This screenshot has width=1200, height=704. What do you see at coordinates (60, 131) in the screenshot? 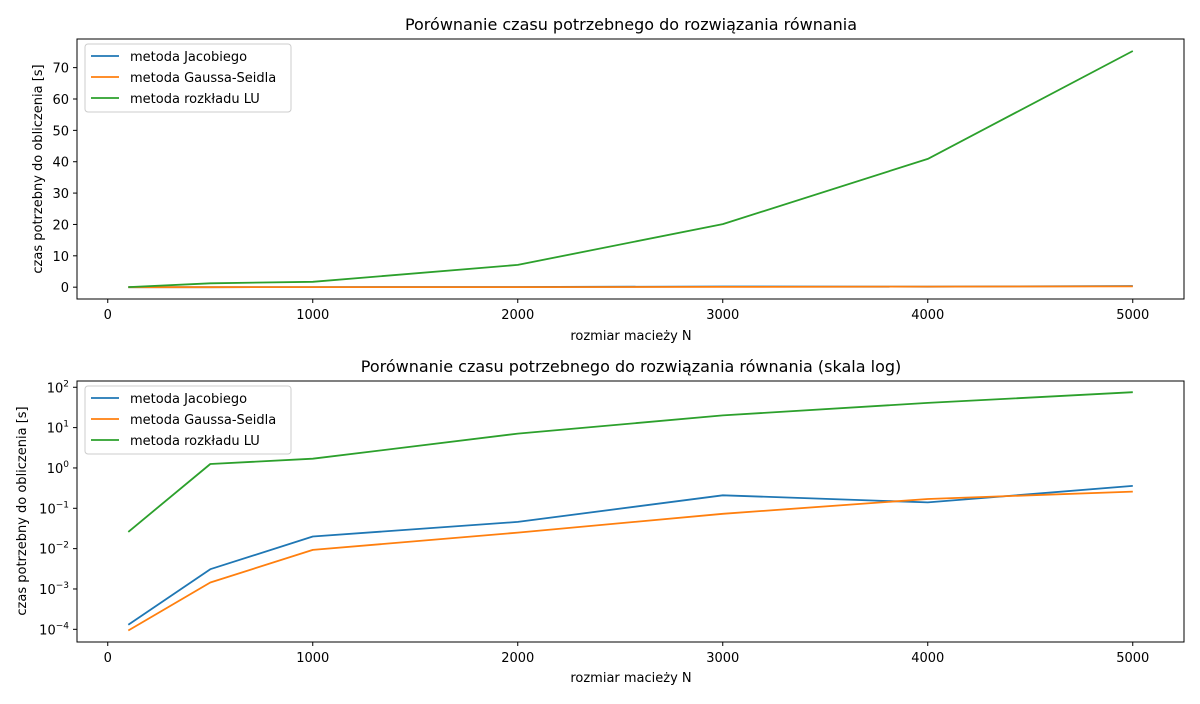
I see `y-tick-label: 50` at bounding box center [60, 131].